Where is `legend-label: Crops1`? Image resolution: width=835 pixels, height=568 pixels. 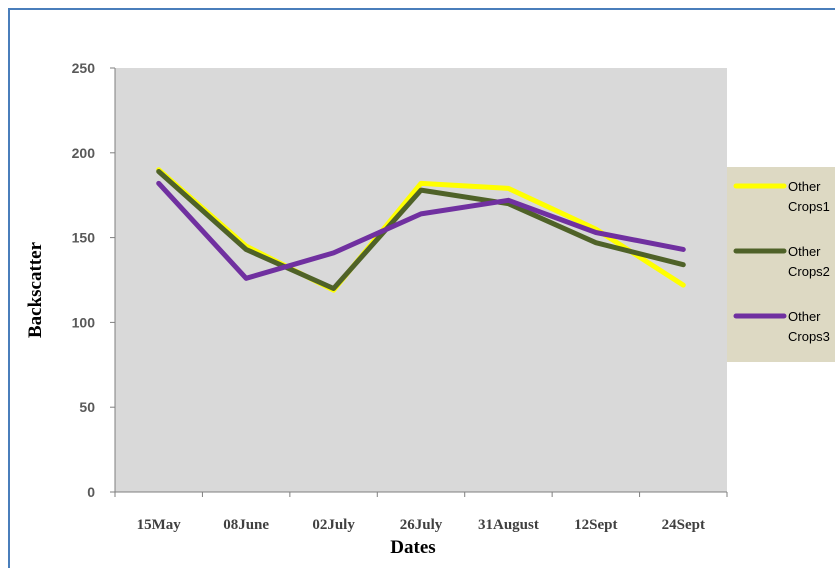
legend-label: Crops1 is located at coordinates (809, 206).